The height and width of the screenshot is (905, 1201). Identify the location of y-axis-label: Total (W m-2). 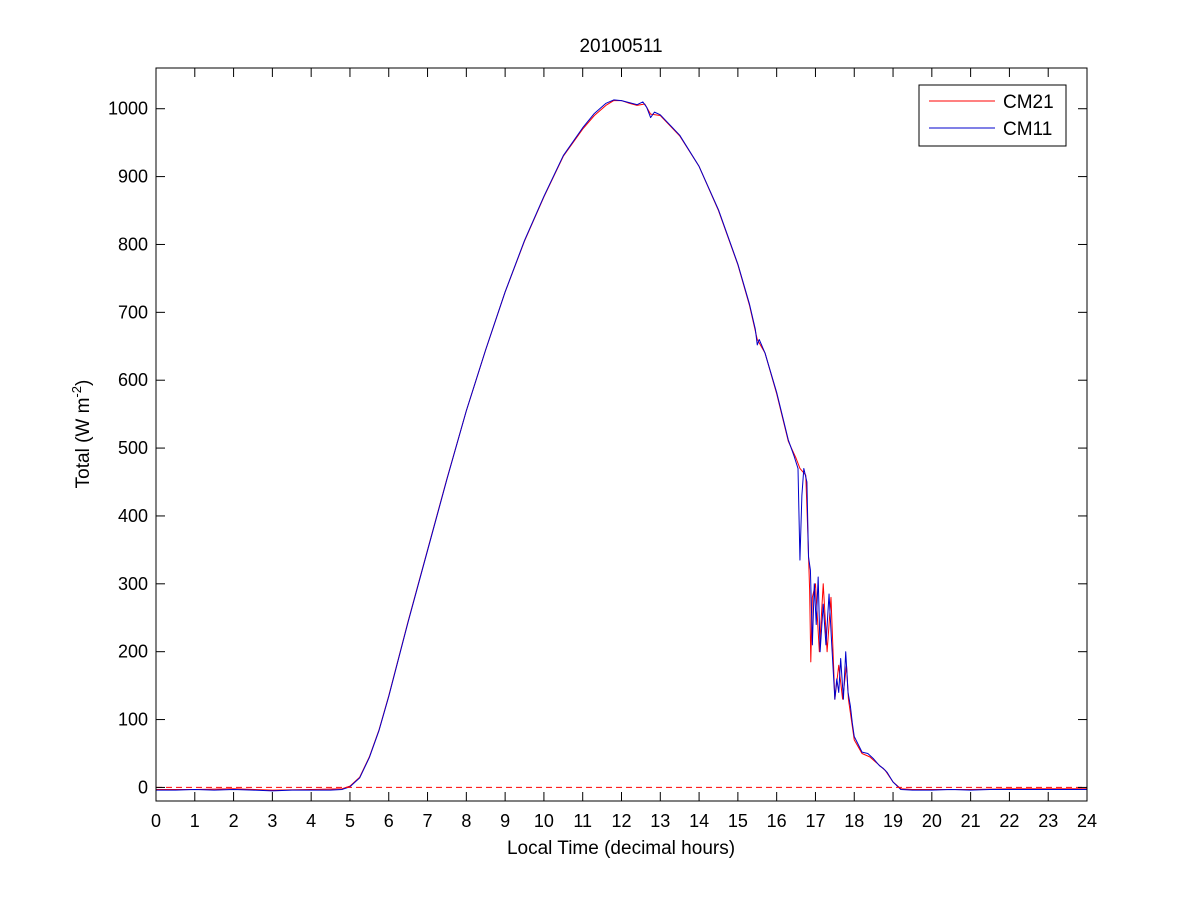
(81, 434).